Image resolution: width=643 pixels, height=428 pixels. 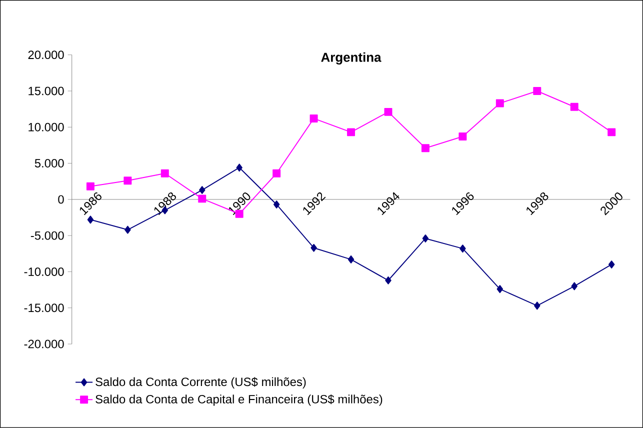 I want to click on y-tick-label: 0, so click(x=61, y=199).